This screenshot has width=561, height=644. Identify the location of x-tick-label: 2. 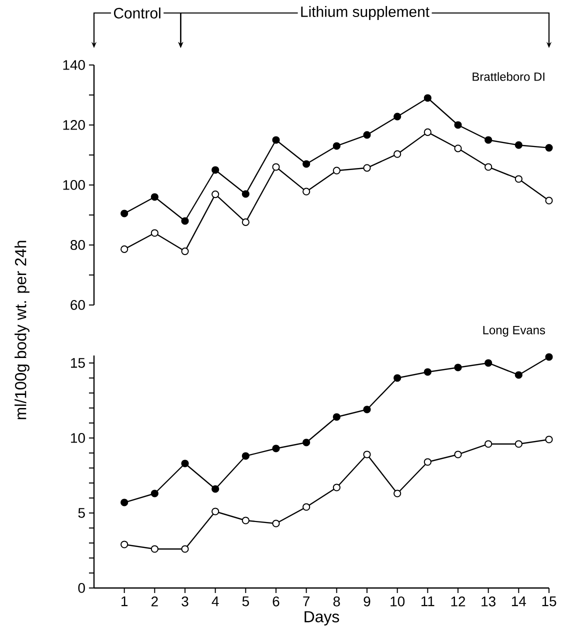
(154, 601).